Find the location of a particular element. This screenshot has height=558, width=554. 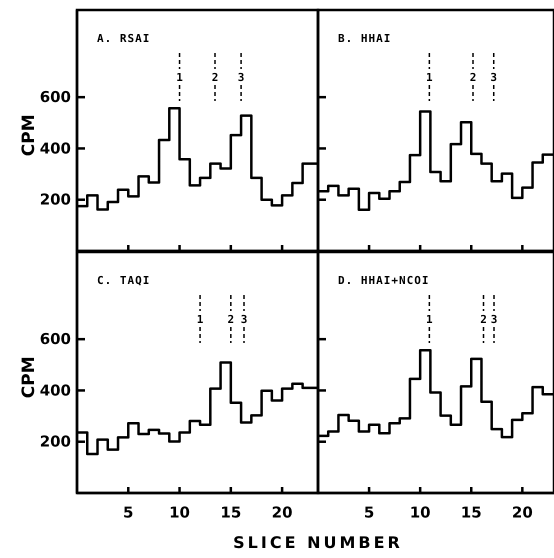

text: D. HHAI+NCOI is located at coordinates (384, 280).